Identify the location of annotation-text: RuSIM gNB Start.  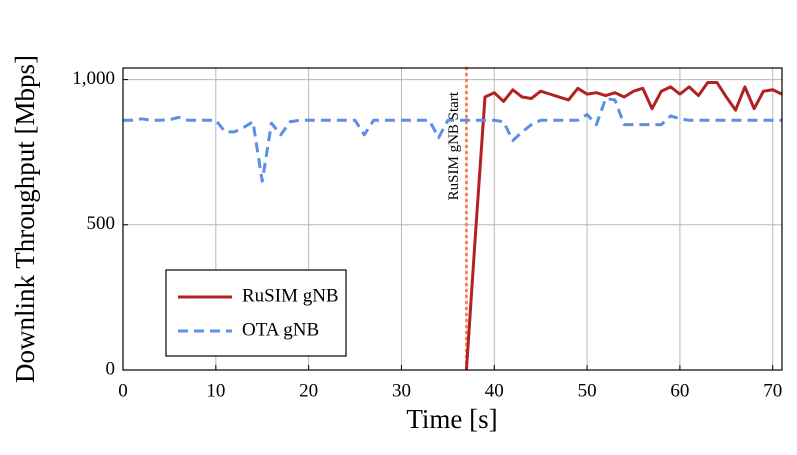
(454, 145).